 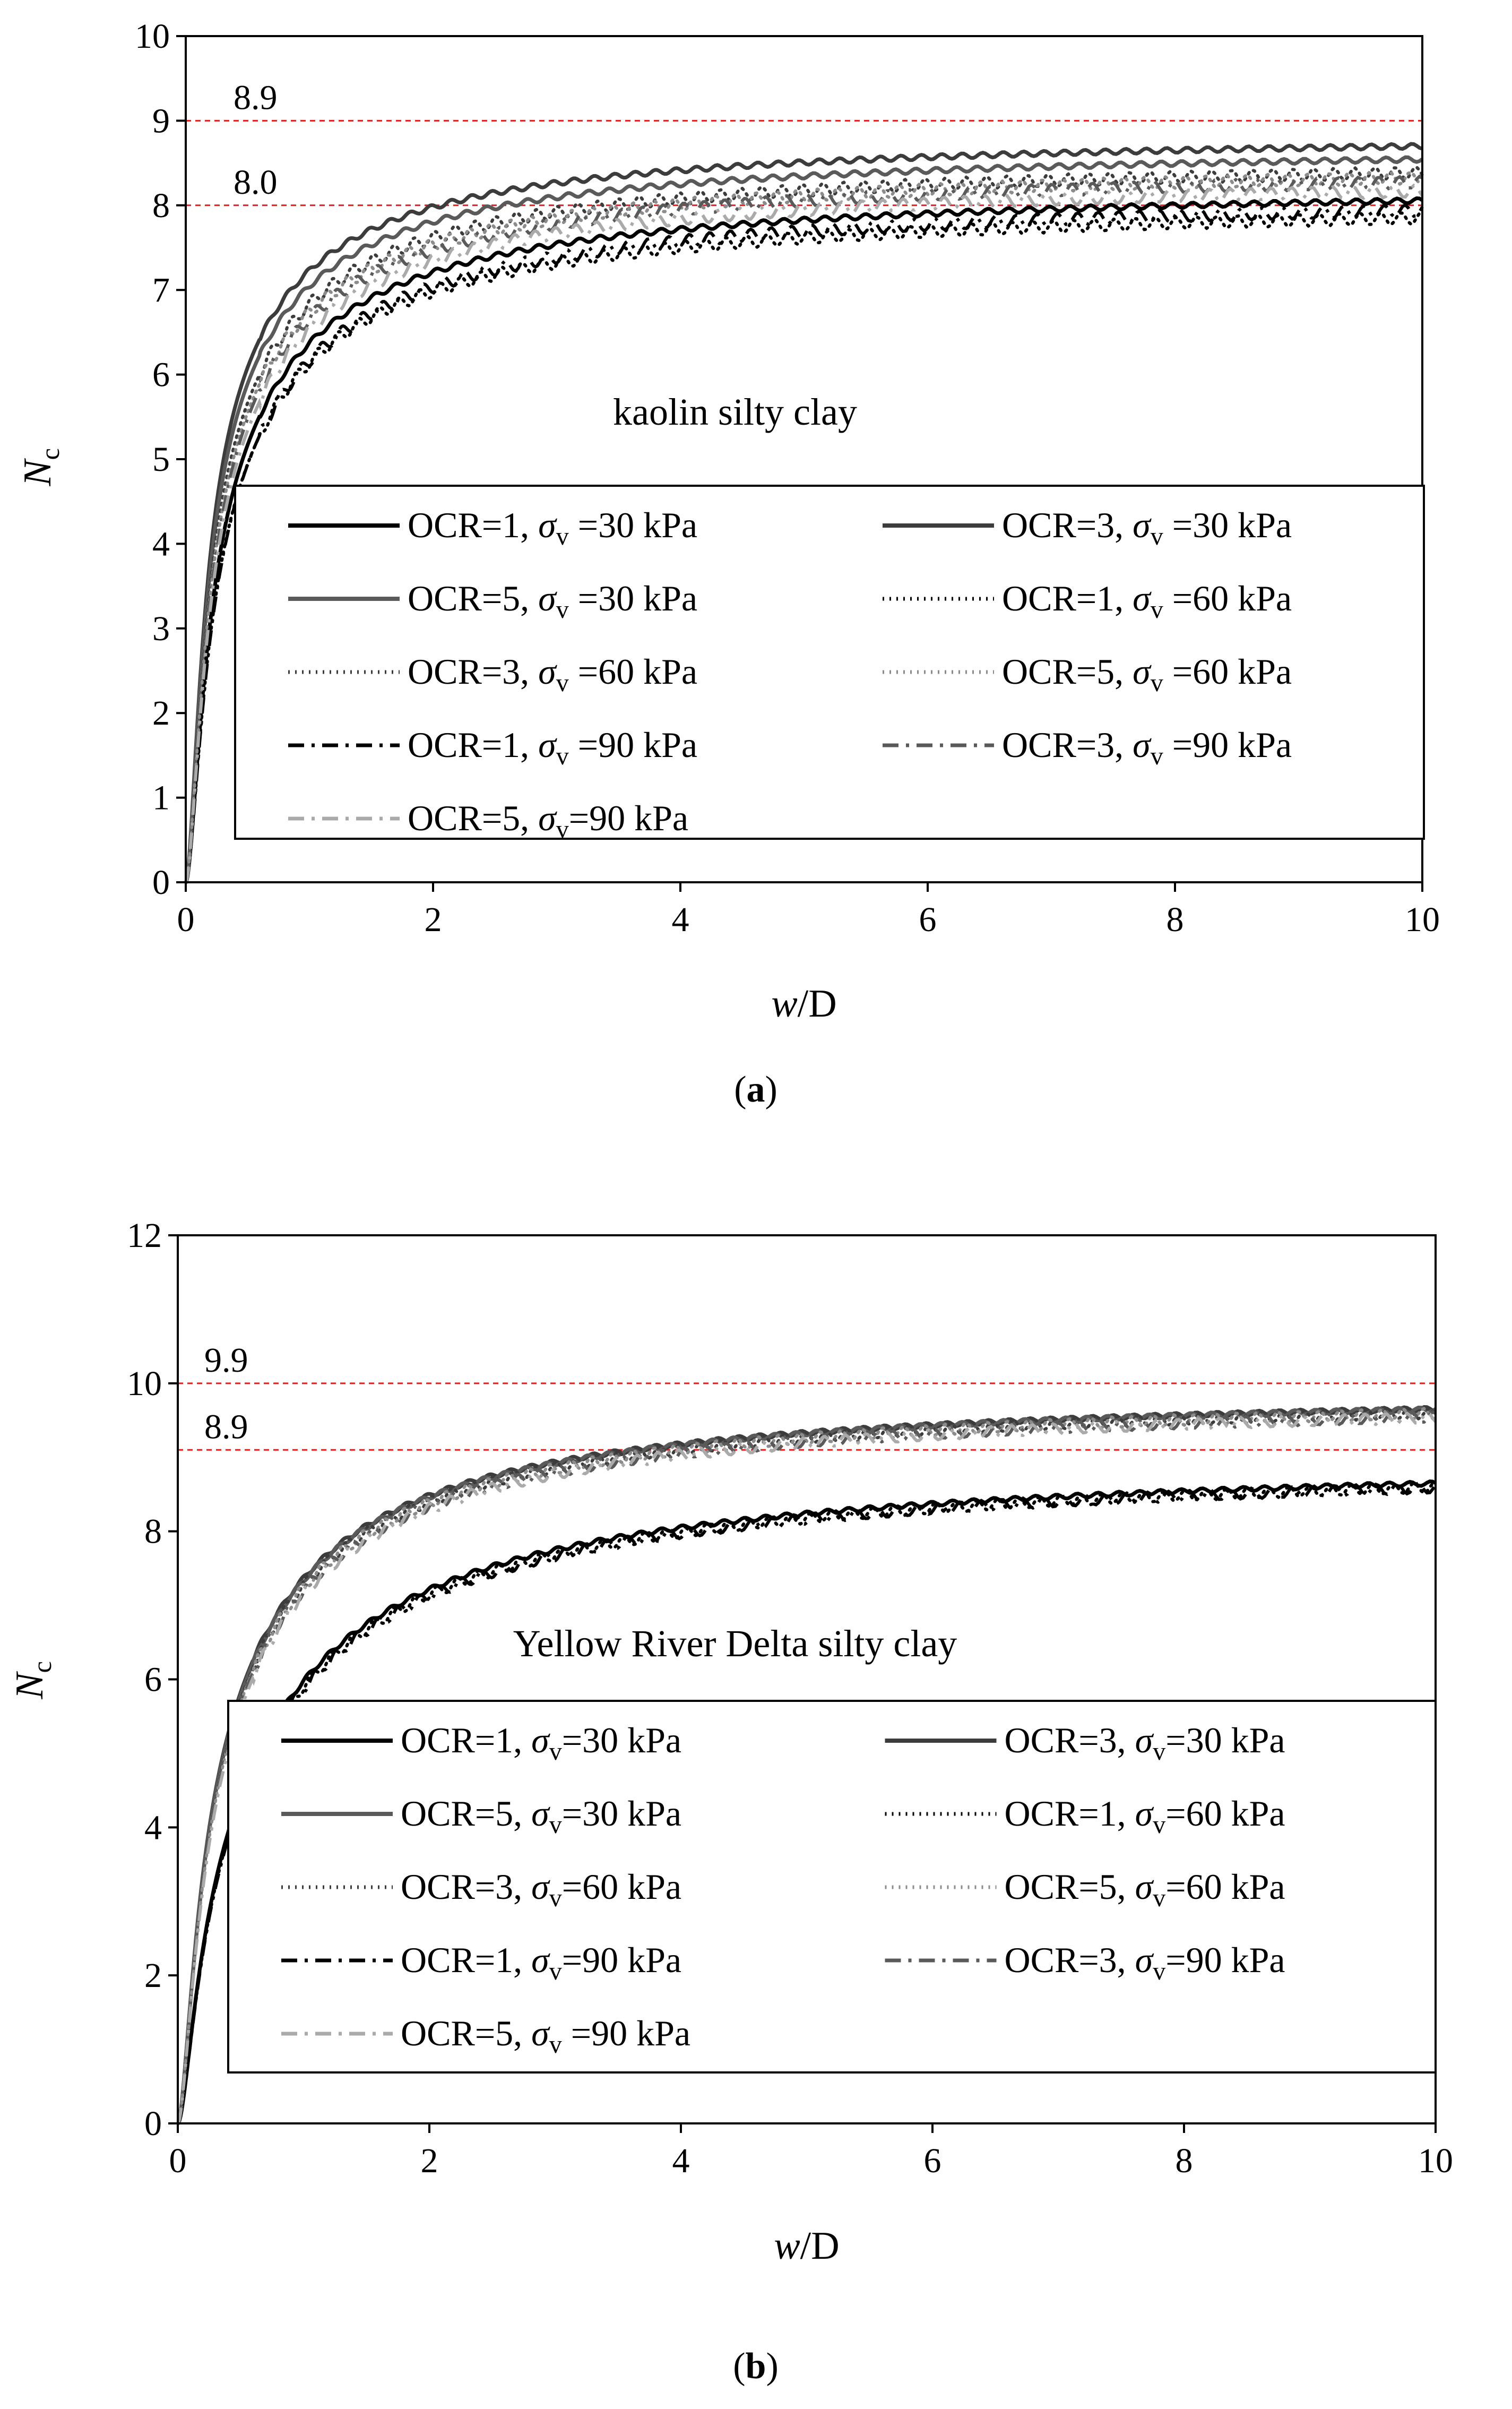 I want to click on panel-caption: (a), so click(x=755, y=1089).